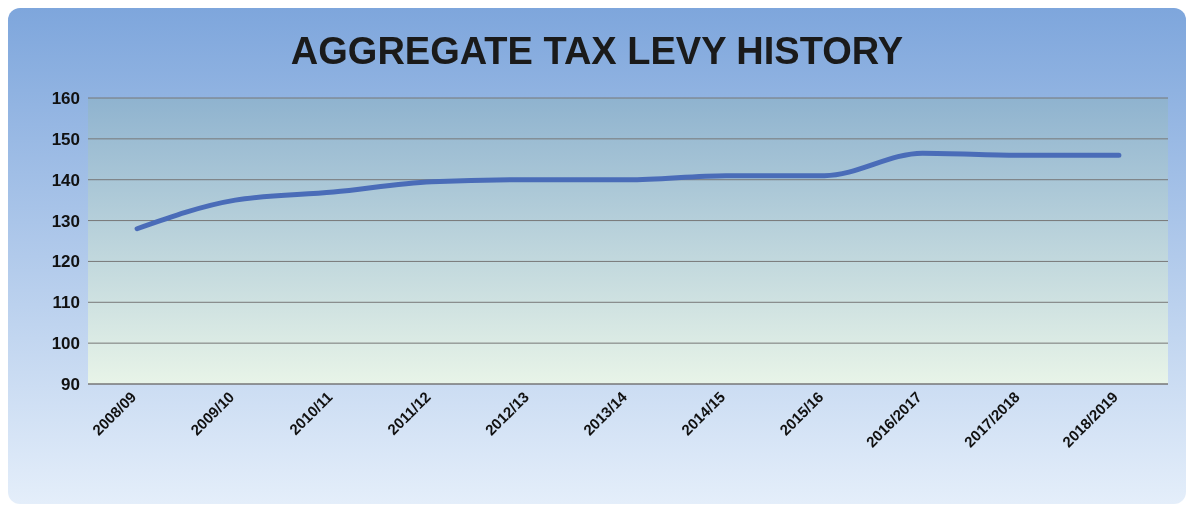 The height and width of the screenshot is (512, 1194). Describe the element at coordinates (65, 139) in the screenshot. I see `y-tick-label: 150` at that location.